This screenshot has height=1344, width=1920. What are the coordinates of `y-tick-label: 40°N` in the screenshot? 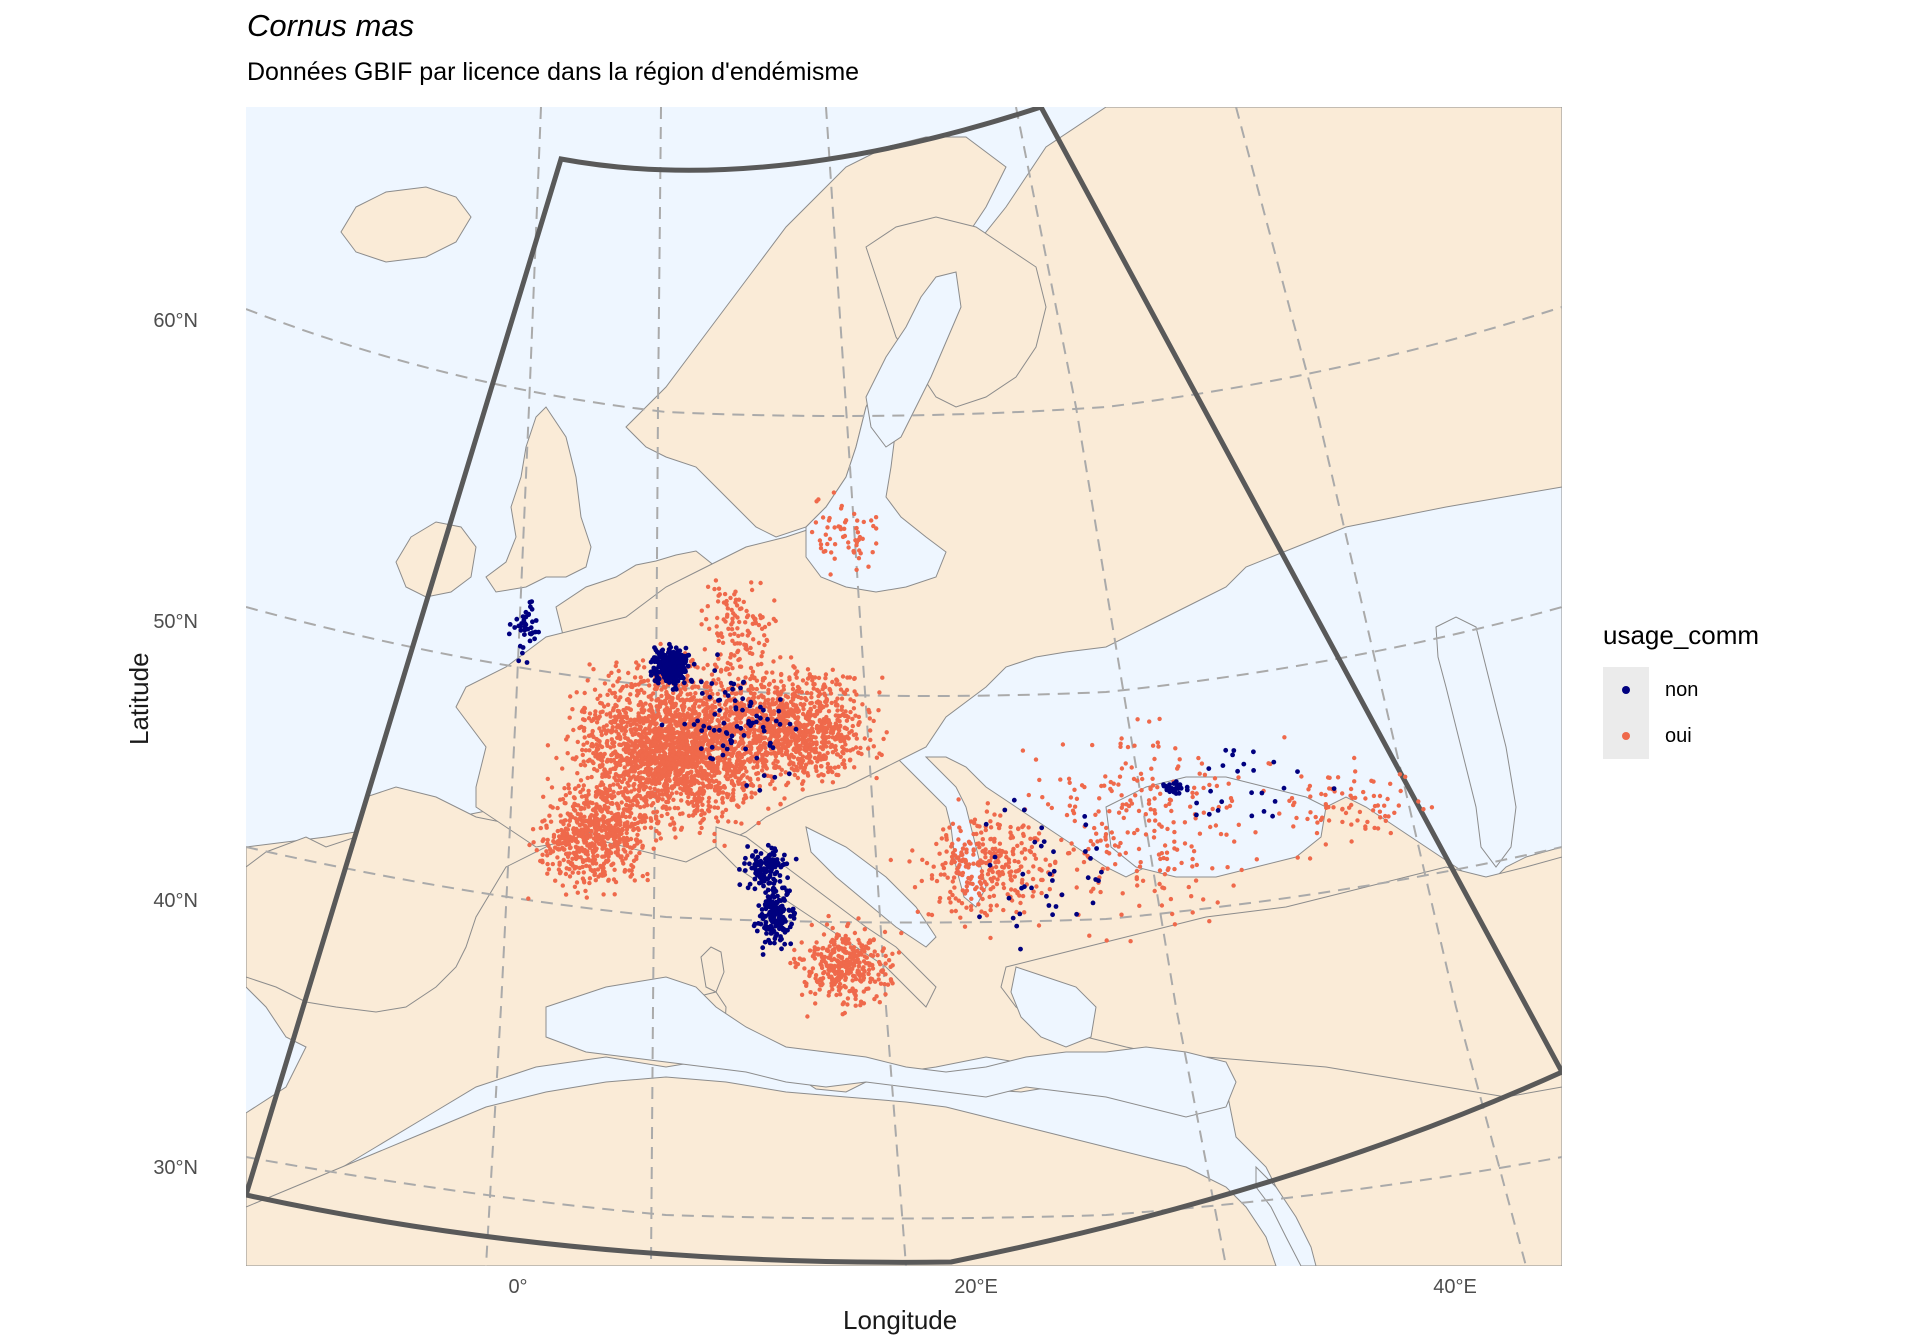 It's located at (175, 901).